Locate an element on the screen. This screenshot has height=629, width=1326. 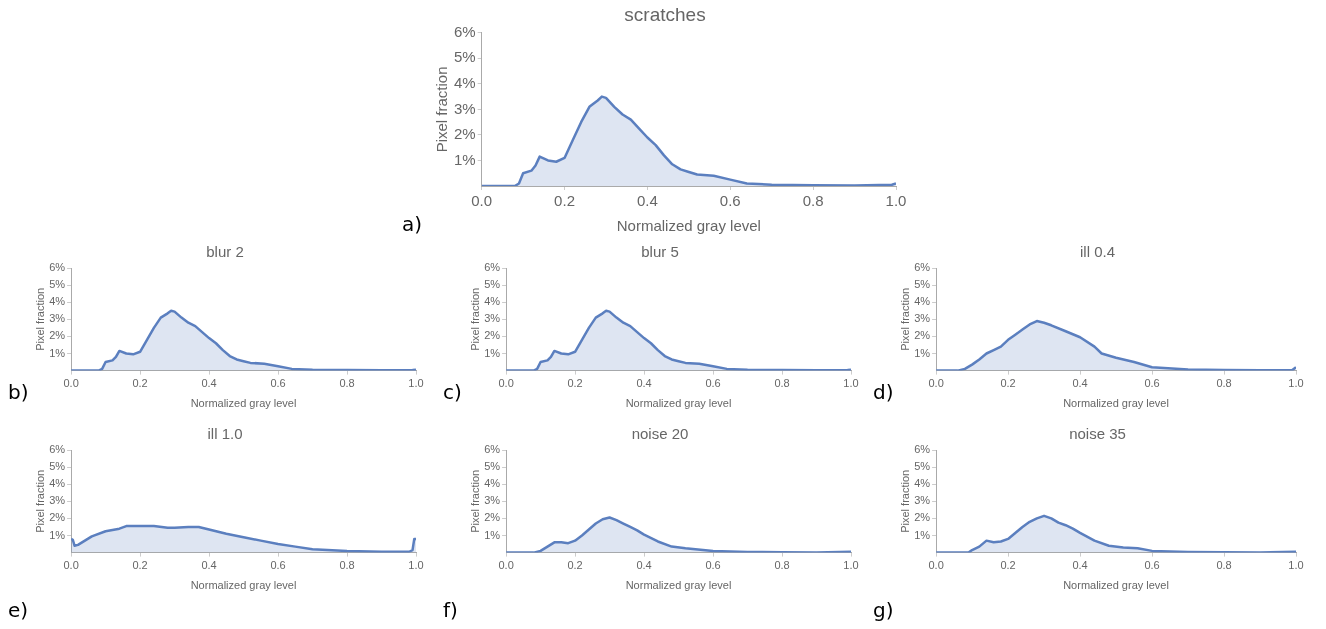
text: e) is located at coordinates (18, 610).